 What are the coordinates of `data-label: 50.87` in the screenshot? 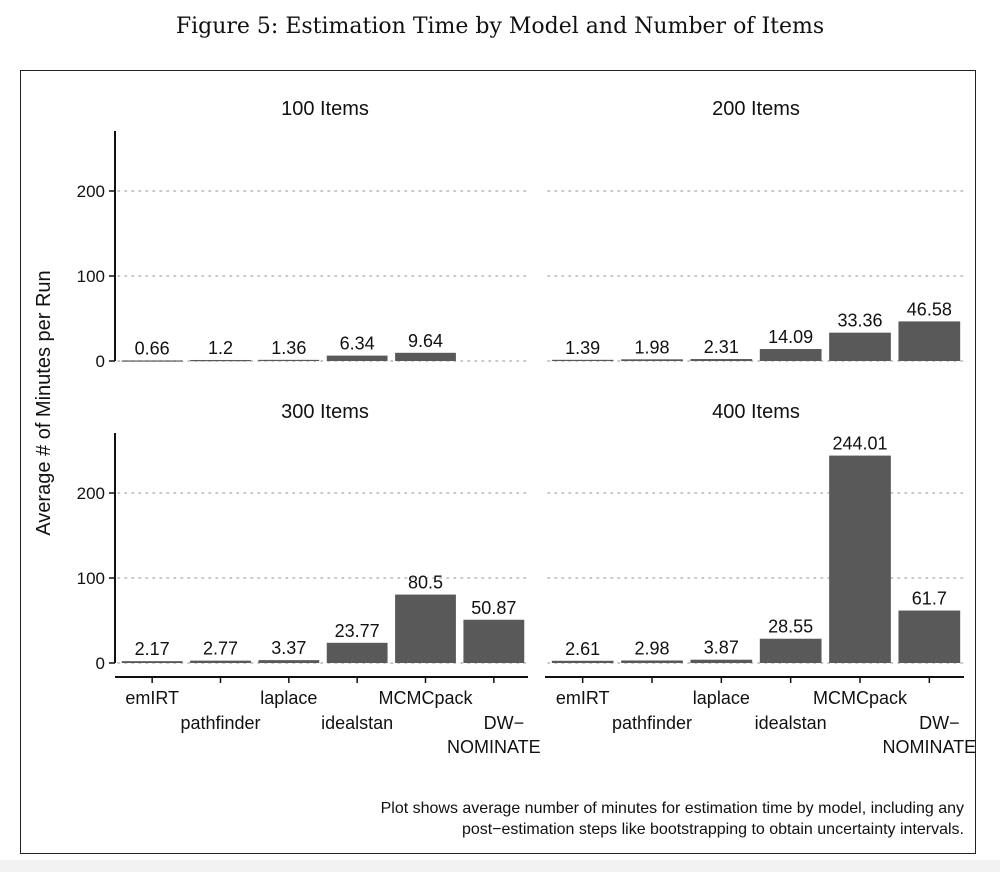 It's located at (493, 608).